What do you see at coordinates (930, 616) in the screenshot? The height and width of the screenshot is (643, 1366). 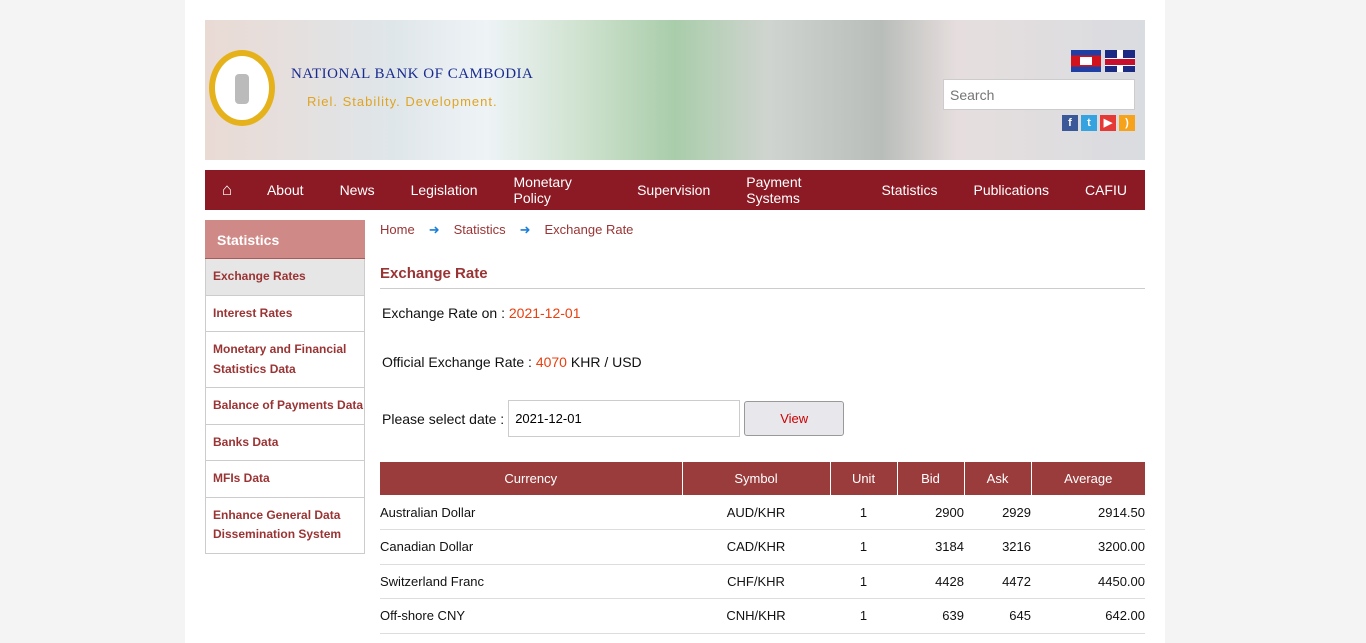 I see `cell-bid: 639` at bounding box center [930, 616].